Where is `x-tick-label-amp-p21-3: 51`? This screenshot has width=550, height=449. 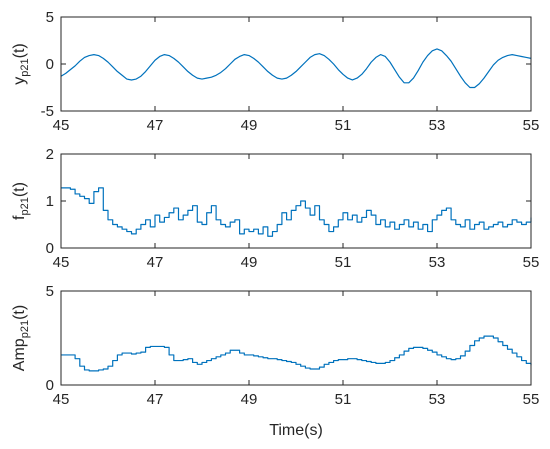 x-tick-label-amp-p21-3: 51 is located at coordinates (343, 399).